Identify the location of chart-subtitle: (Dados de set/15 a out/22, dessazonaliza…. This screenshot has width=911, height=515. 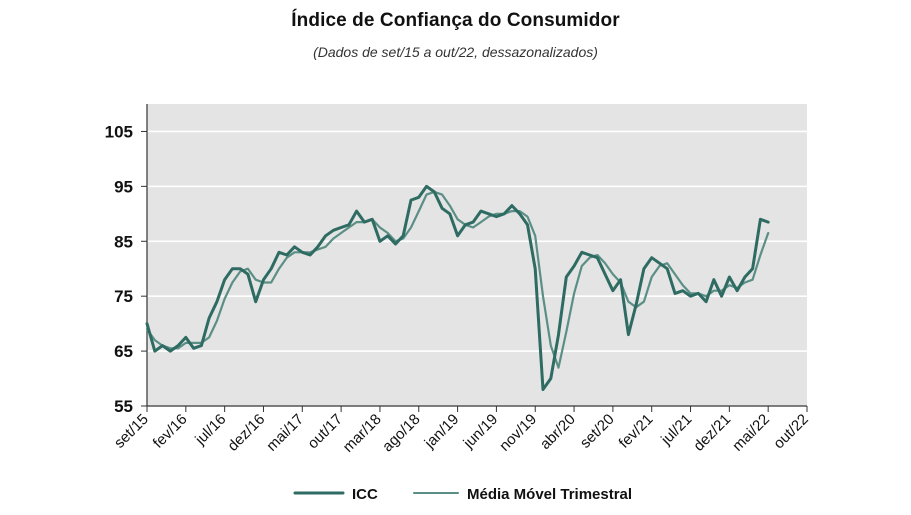
(455, 52).